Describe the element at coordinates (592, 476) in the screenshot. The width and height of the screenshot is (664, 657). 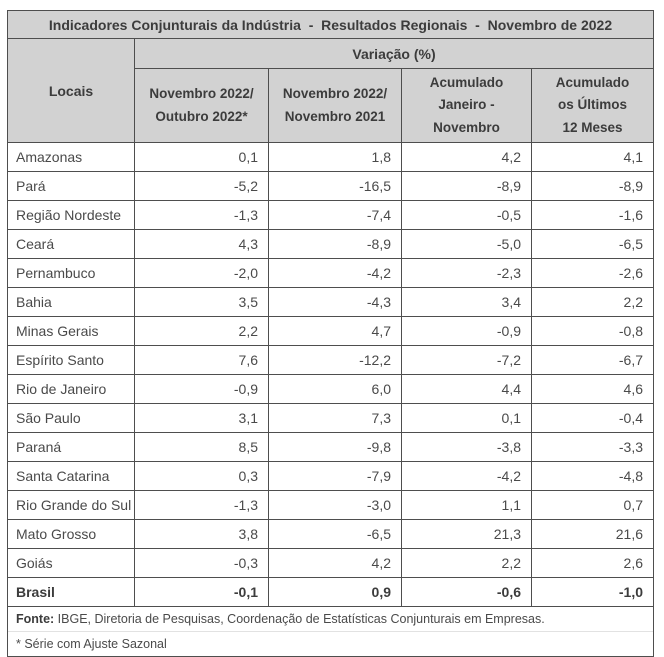
I see `value-cell: -4,8` at that location.